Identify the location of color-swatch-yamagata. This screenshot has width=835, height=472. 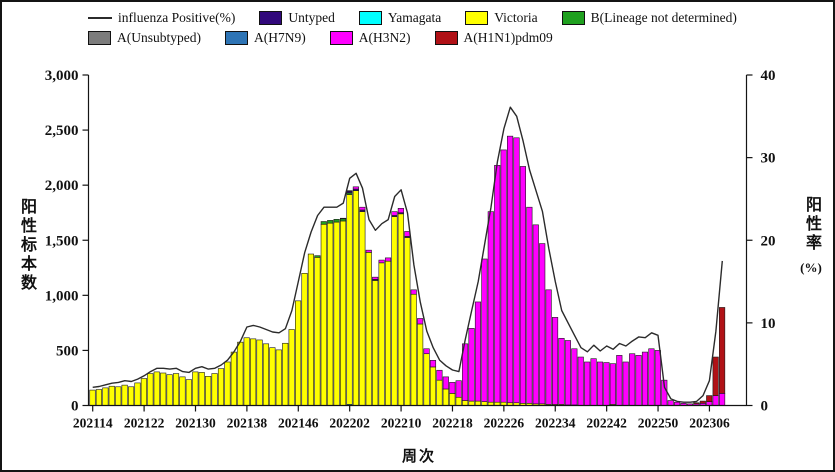
(370, 18).